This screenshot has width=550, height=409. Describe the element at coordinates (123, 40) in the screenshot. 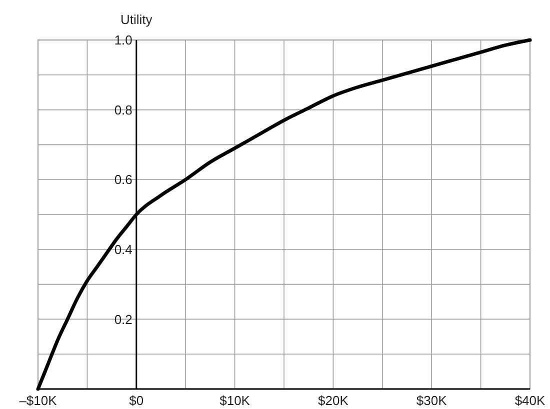

I see `y-tick-label: 1.0` at that location.